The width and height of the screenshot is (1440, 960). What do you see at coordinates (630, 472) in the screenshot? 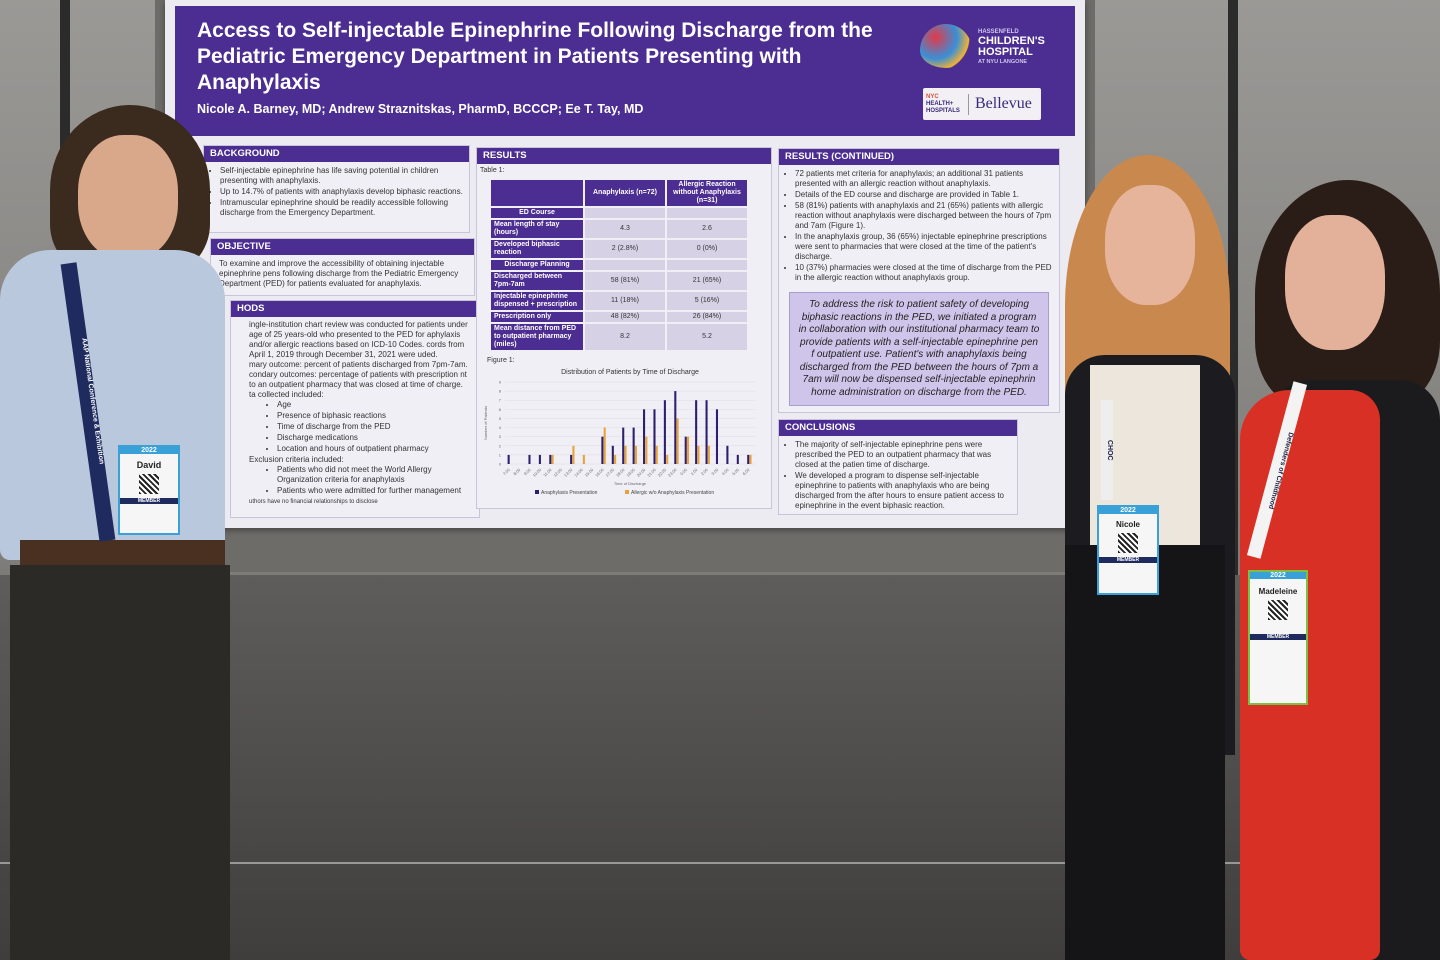
I see `x-tick-label: 19:00` at bounding box center [630, 472].